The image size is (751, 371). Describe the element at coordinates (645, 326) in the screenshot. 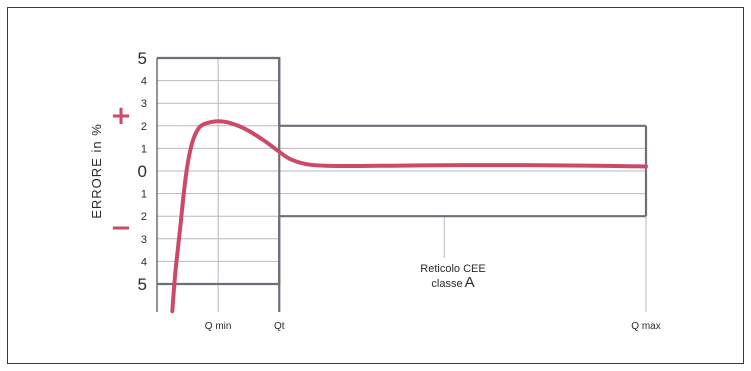

I see `x-marker-label: Q max` at that location.